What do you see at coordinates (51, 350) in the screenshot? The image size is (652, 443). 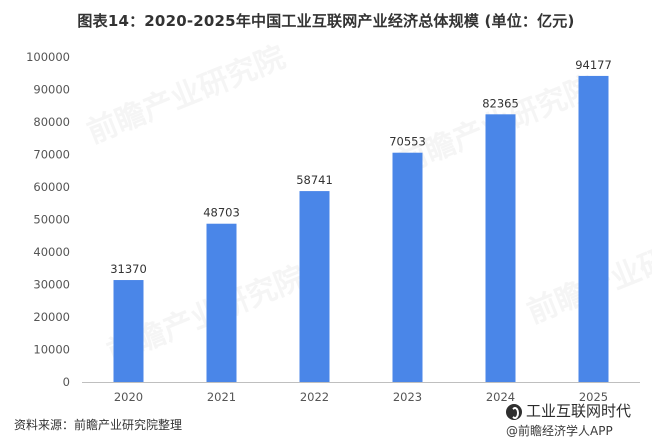 I see `y-tick-label: 10000` at bounding box center [51, 350].